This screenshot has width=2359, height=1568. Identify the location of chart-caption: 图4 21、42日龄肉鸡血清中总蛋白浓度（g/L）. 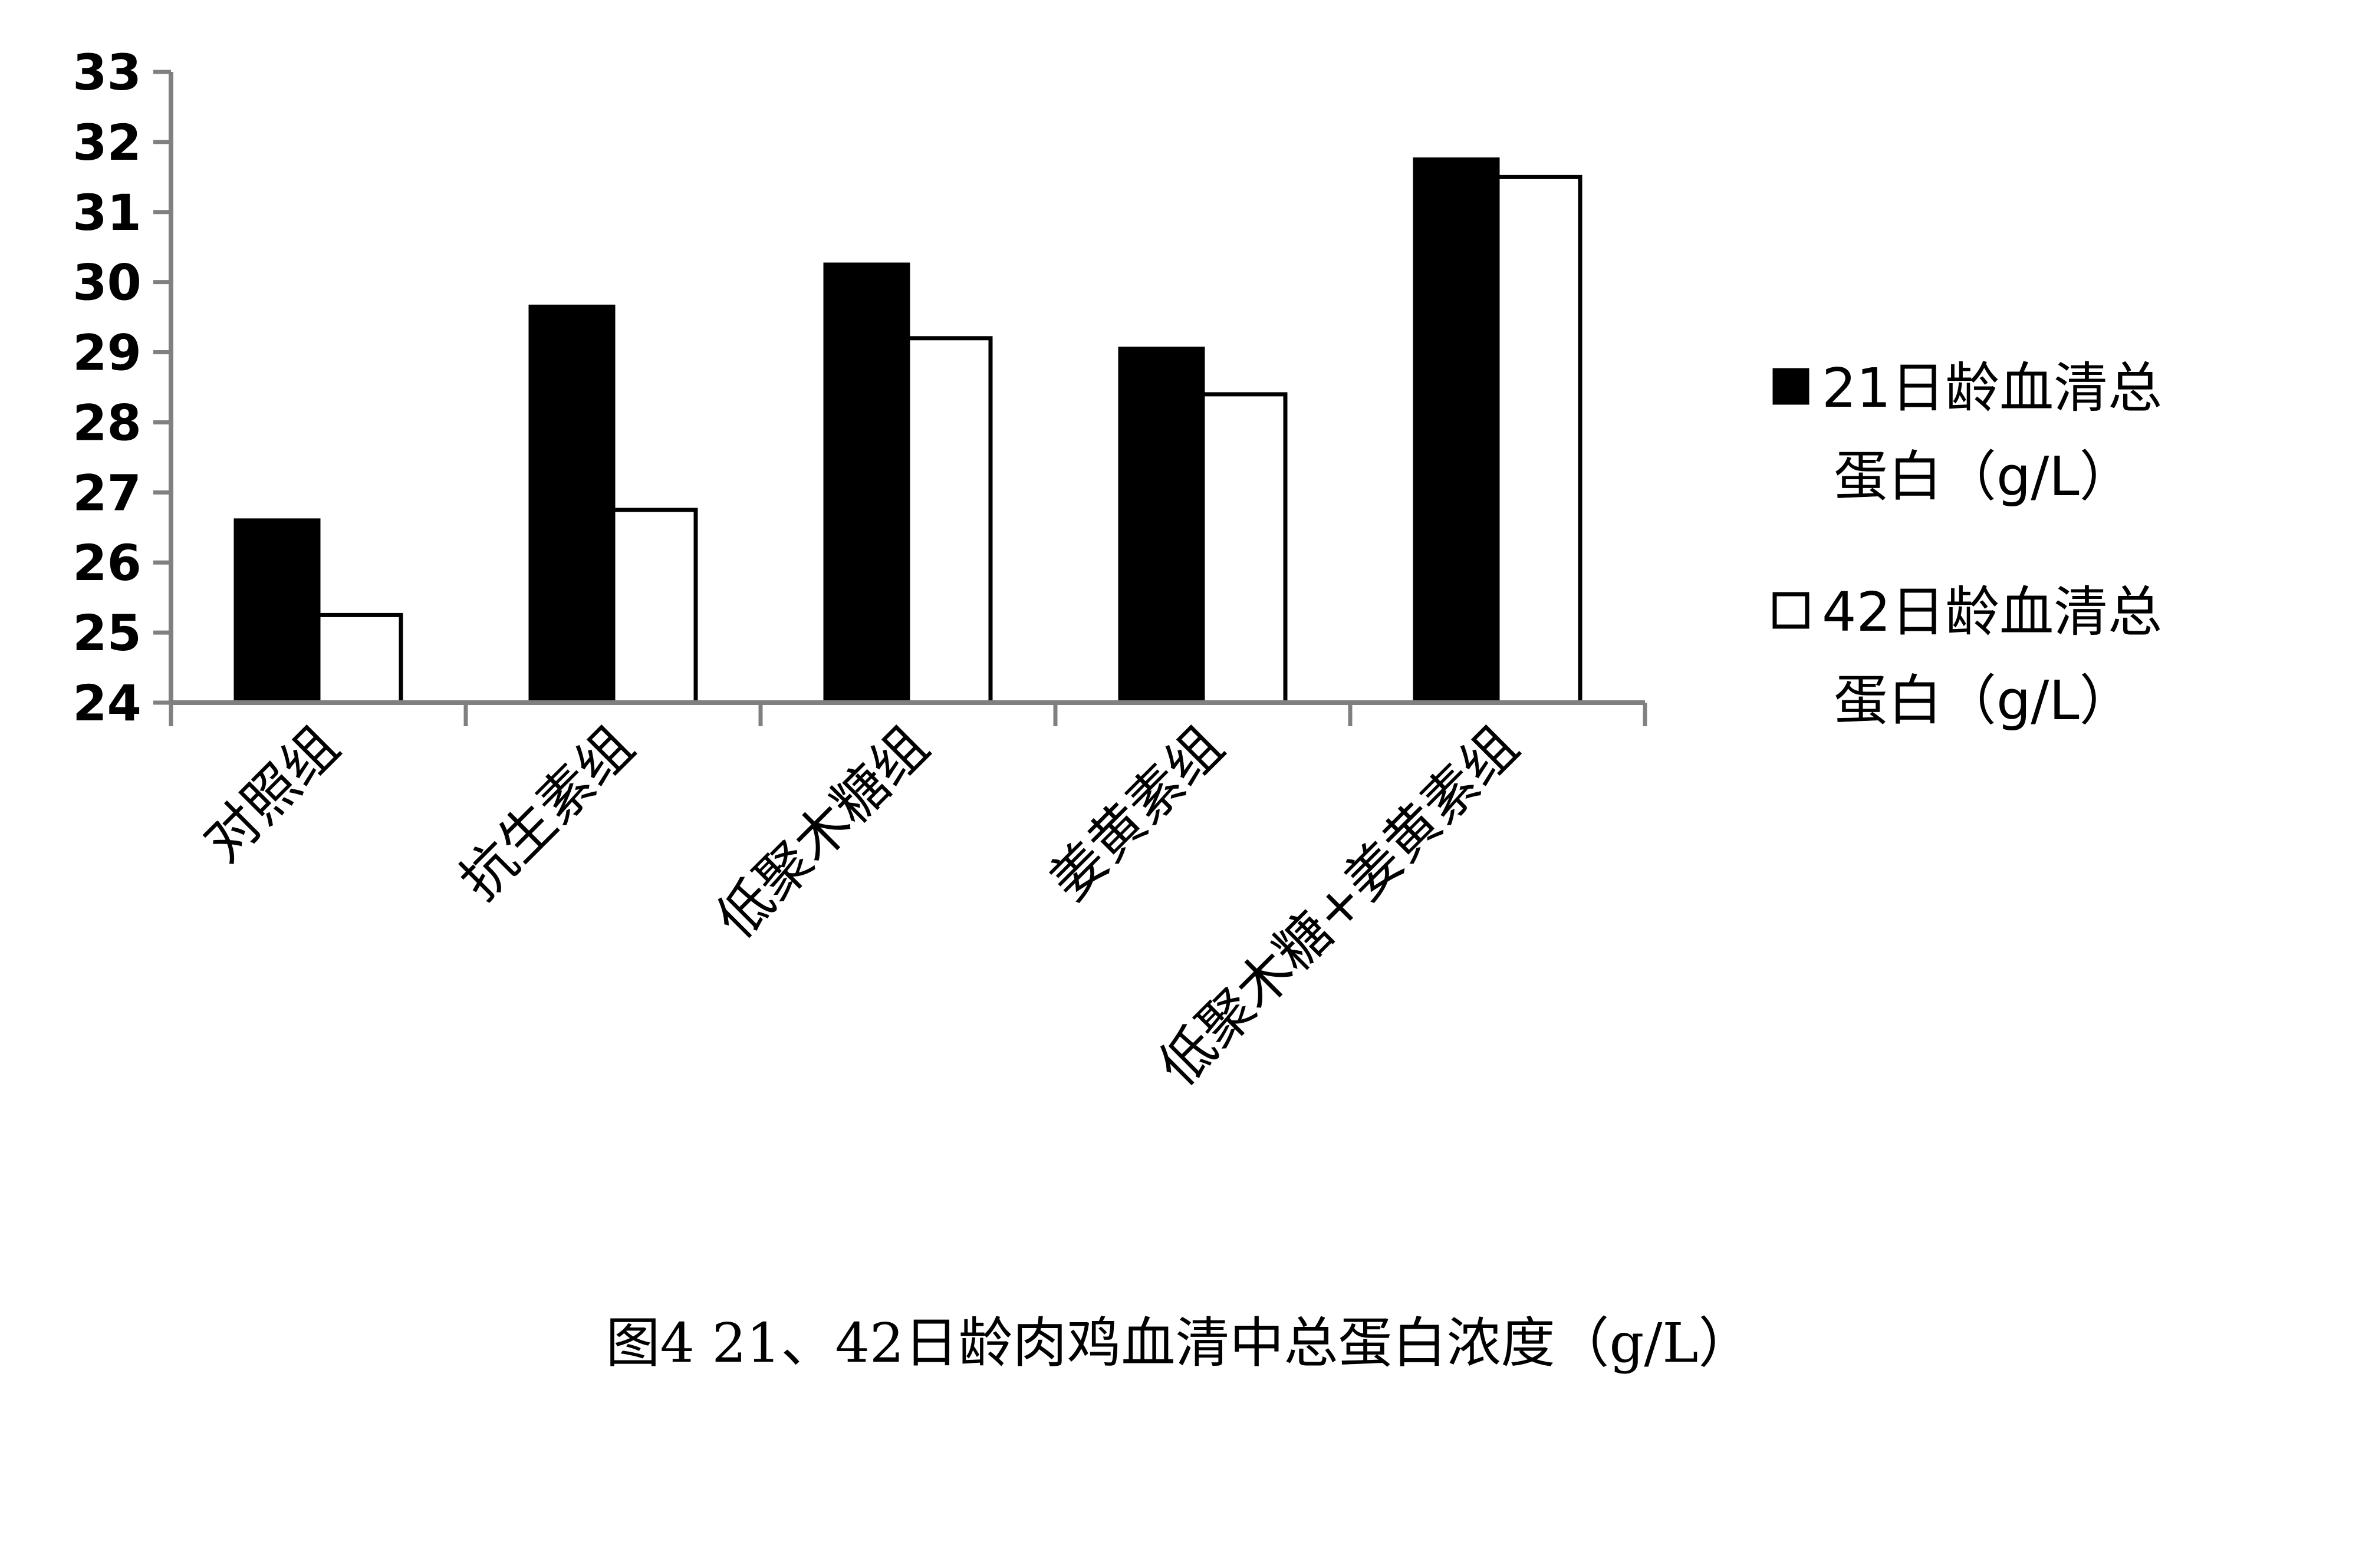
(1179, 1343).